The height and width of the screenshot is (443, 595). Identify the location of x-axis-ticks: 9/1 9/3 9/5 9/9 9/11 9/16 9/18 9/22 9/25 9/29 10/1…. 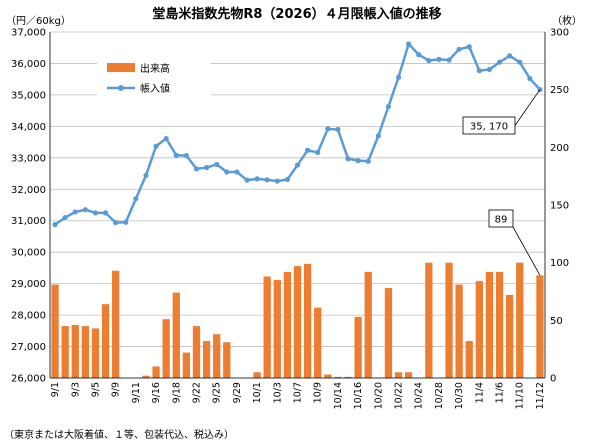
(298, 395).